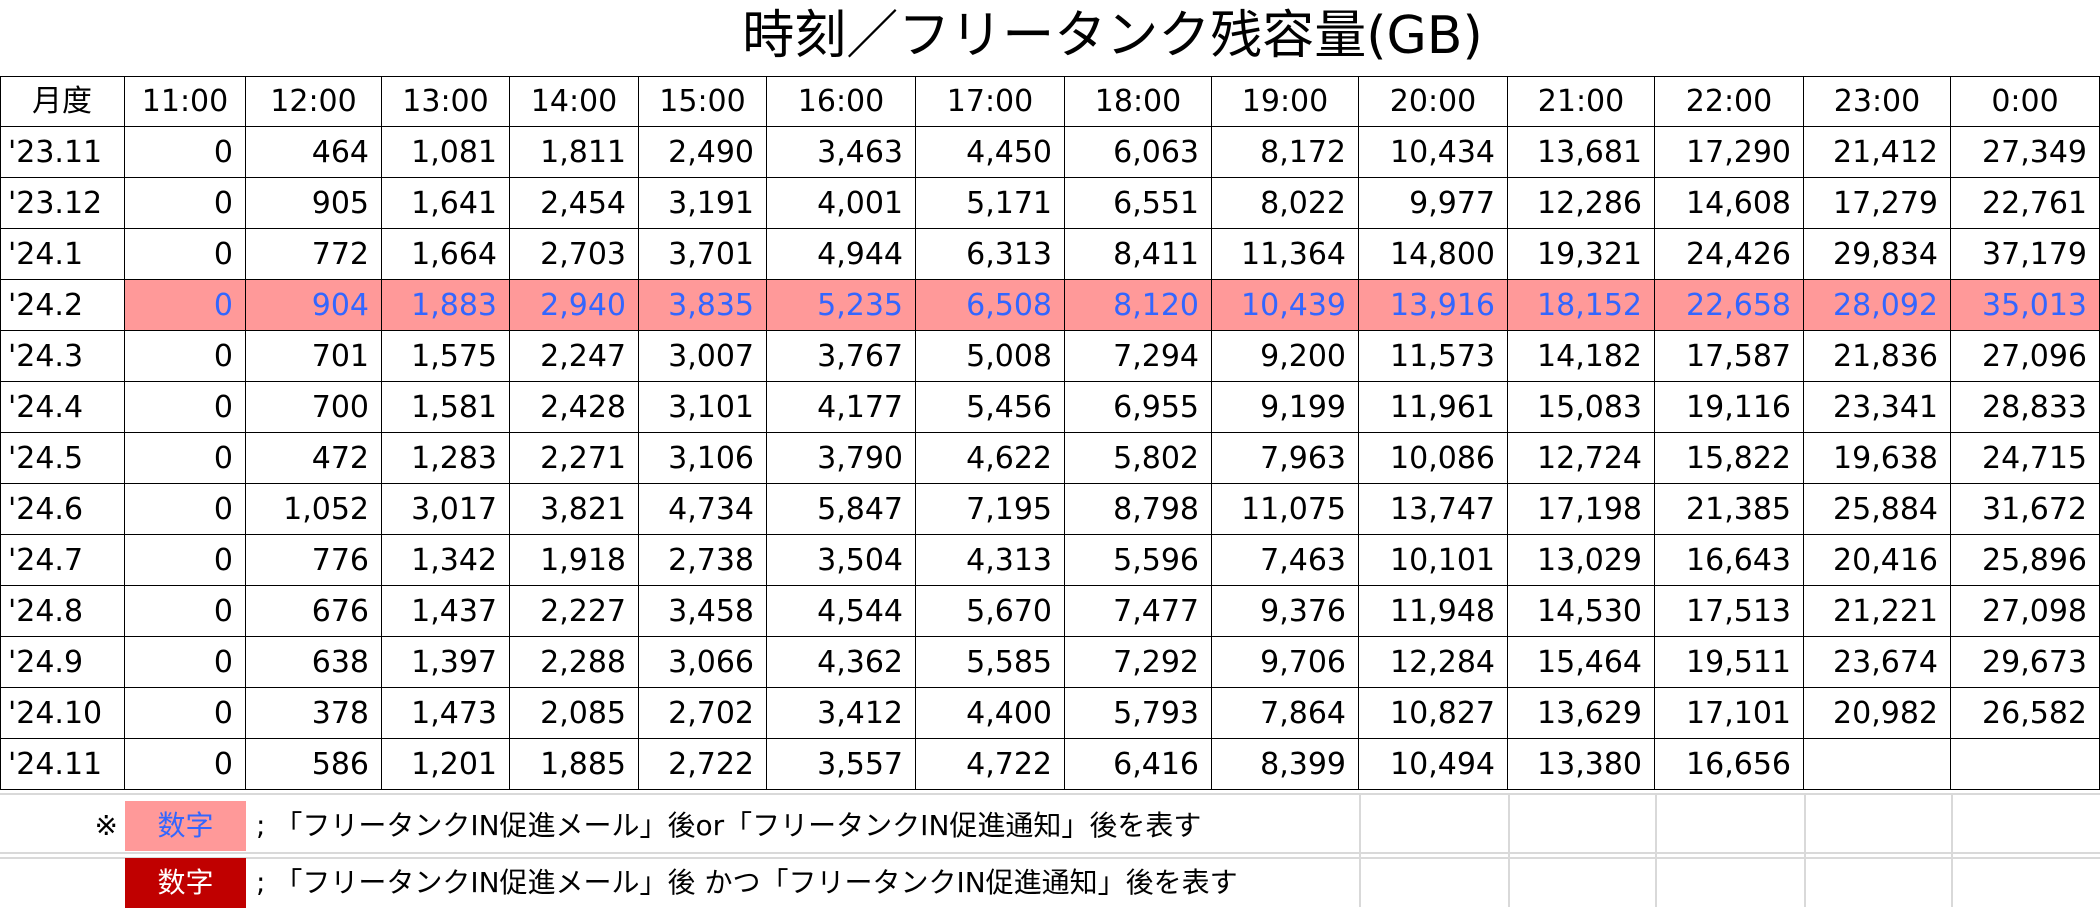  What do you see at coordinates (841, 764) in the screenshot?
I see `cell: 3,557` at bounding box center [841, 764].